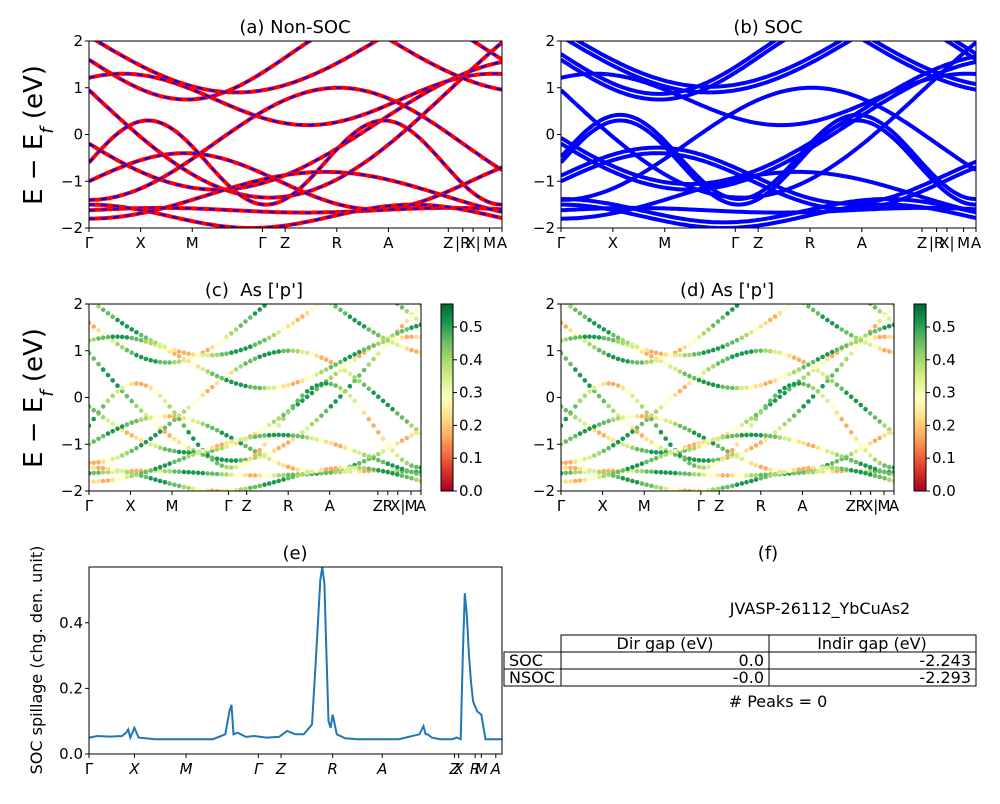 The image size is (1000, 804). I want to click on panel-d-colorbar-ticks: 0.5 0.4 0.3 0.2 0.1 0.0, so click(941, 409).